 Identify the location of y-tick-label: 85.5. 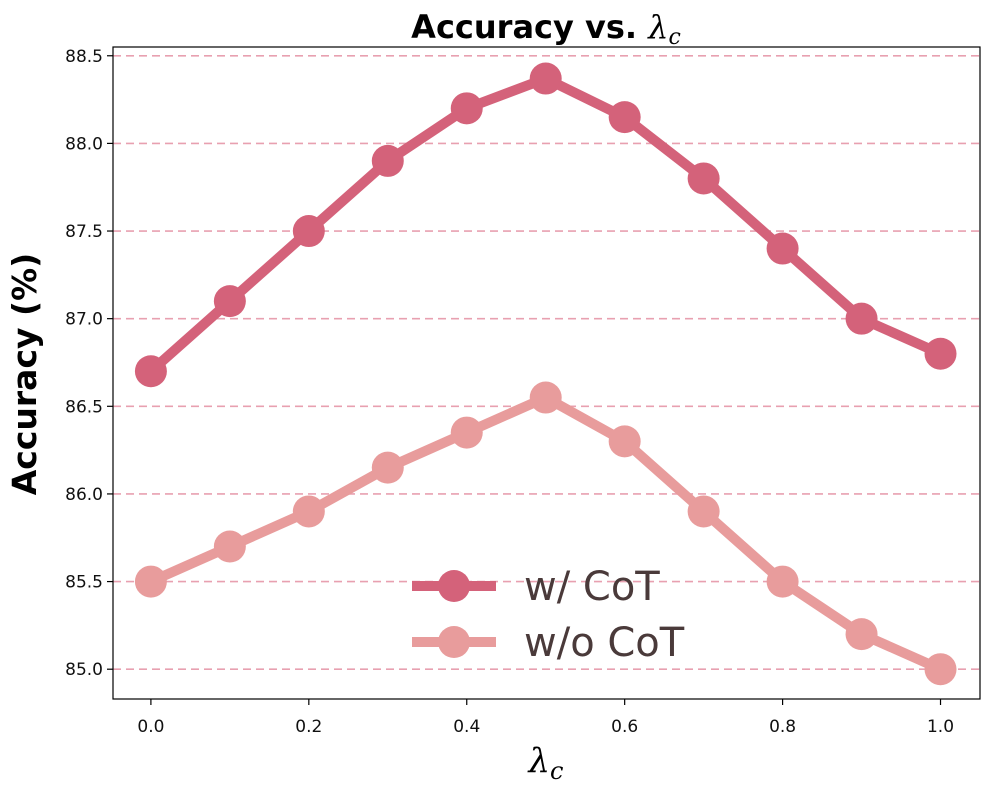
(84, 583).